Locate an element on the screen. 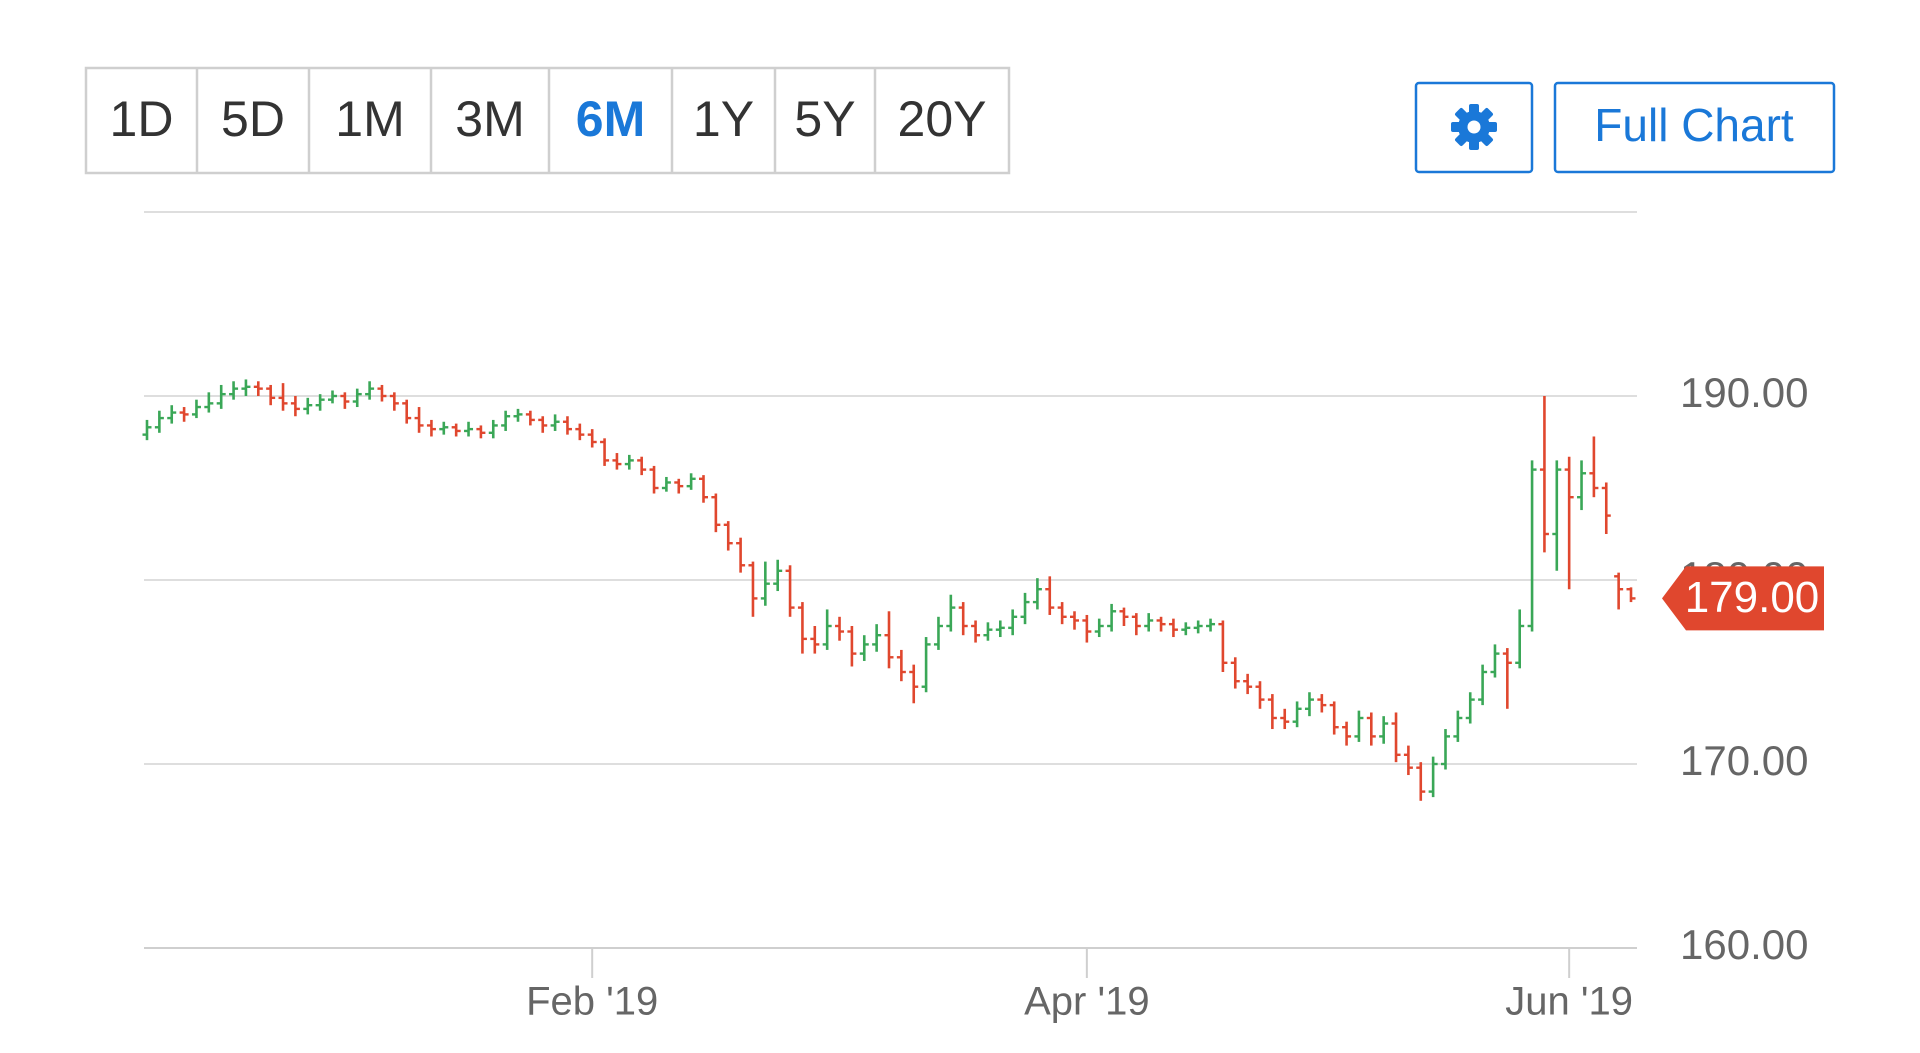 This screenshot has width=1920, height=1053. range-button-label: 1D is located at coordinates (142, 119).